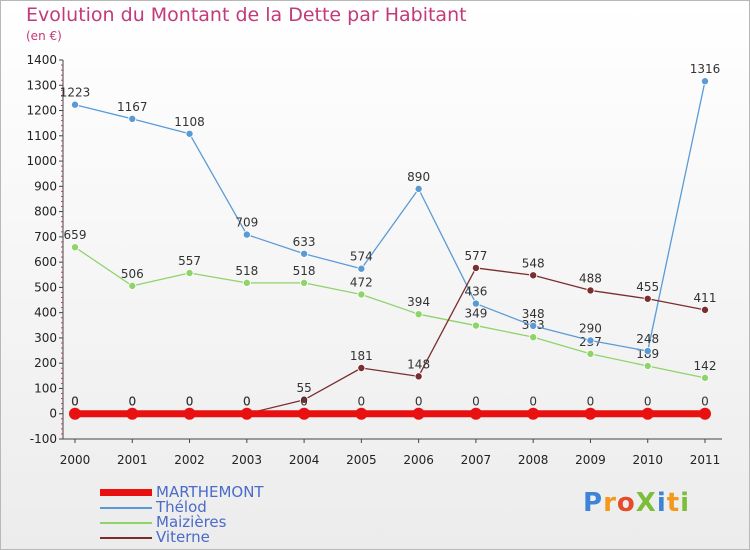  I want to click on chart-subtitle: (en €), so click(44, 36).